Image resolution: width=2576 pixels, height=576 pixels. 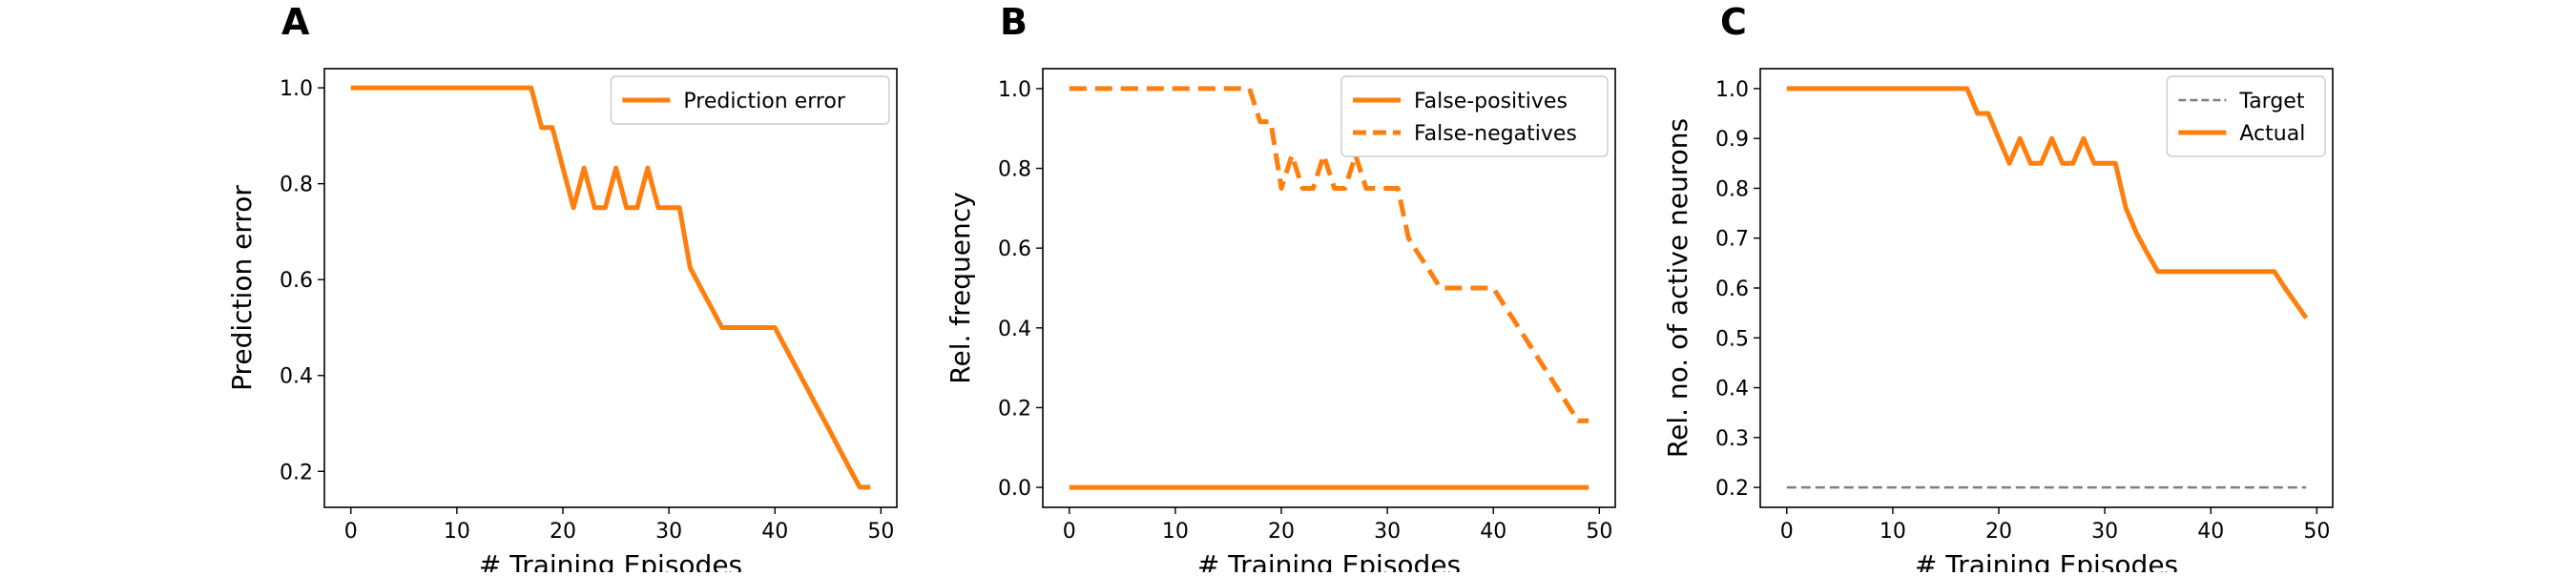 What do you see at coordinates (1329, 254) in the screenshot?
I see `series-line-false-negatives` at bounding box center [1329, 254].